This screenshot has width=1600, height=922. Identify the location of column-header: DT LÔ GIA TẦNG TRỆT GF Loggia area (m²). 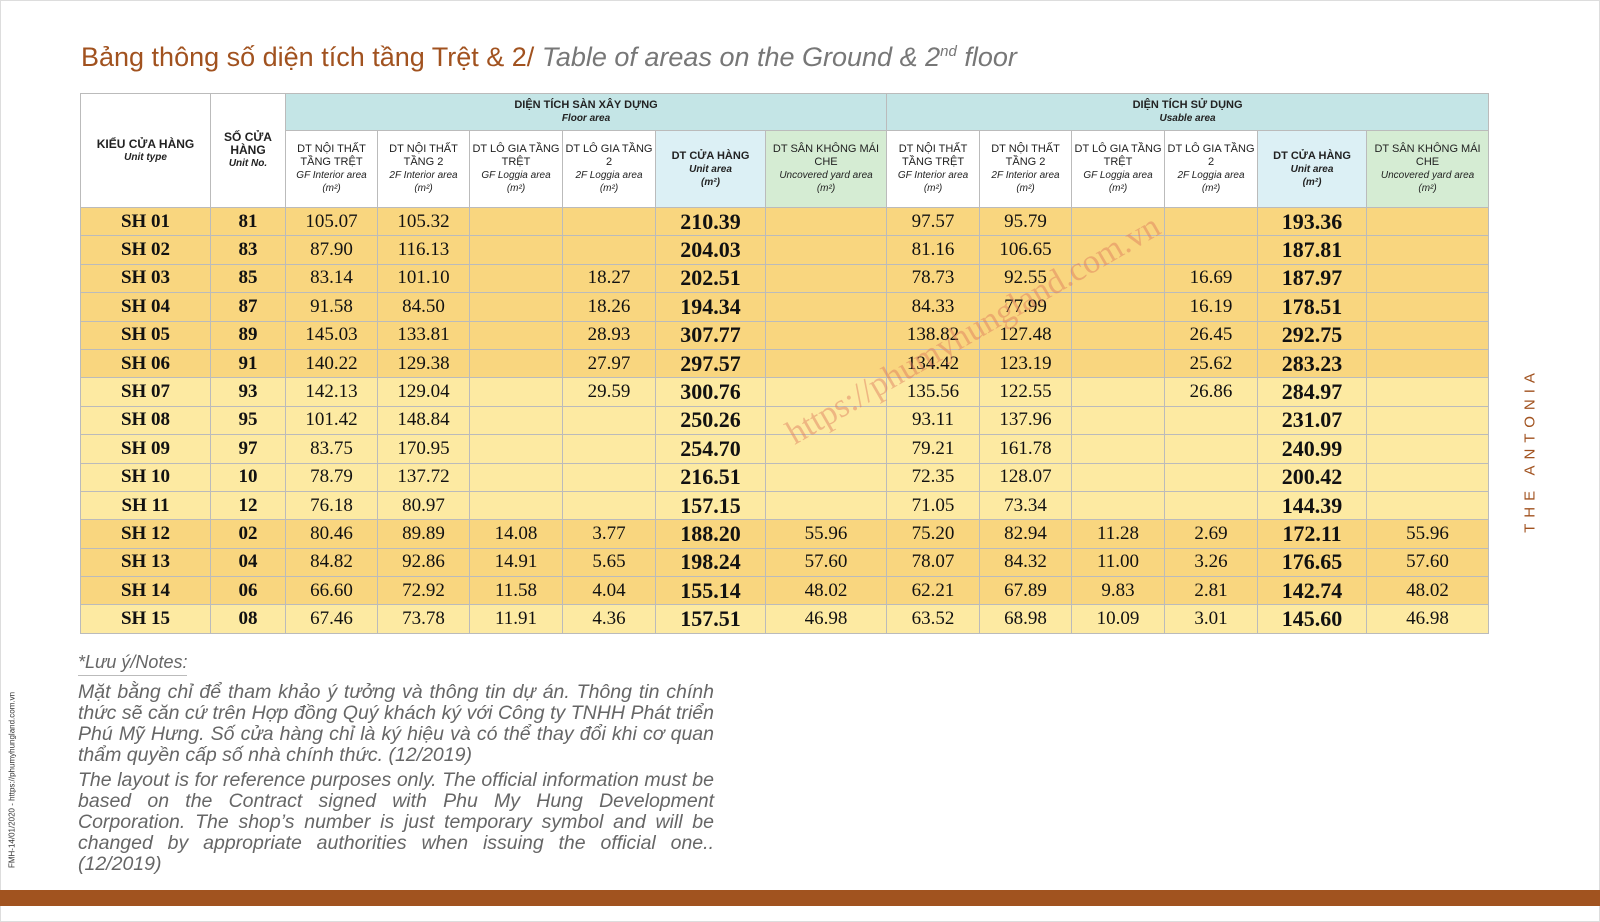
(516, 169).